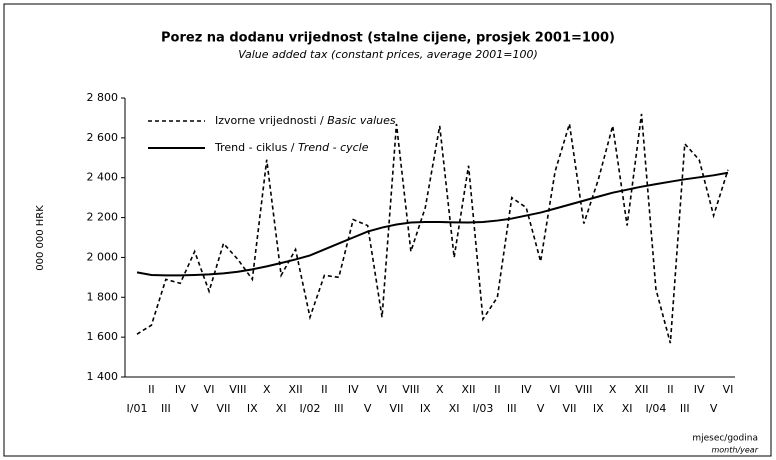  What do you see at coordinates (482, 408) in the screenshot?
I see `x-tick-label: I/03` at bounding box center [482, 408].